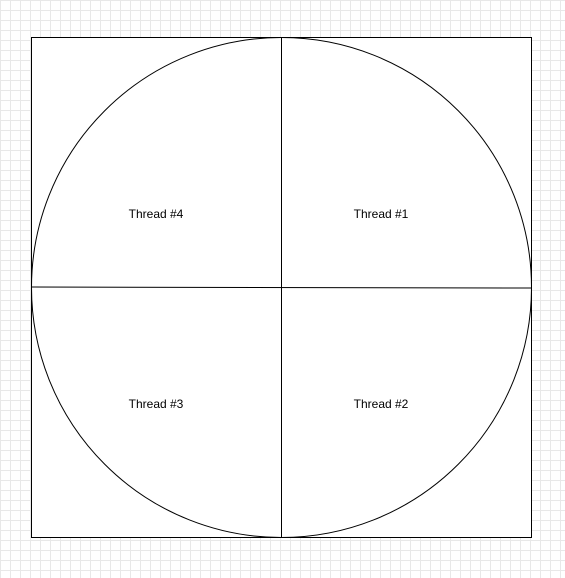 The height and width of the screenshot is (578, 565). I want to click on quadrant-label-top-right: Thread #1, so click(381, 214).